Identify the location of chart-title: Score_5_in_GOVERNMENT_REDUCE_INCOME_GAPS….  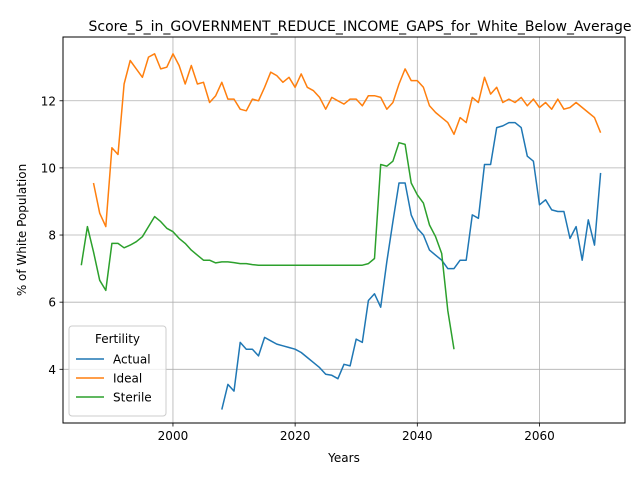
(360, 27).